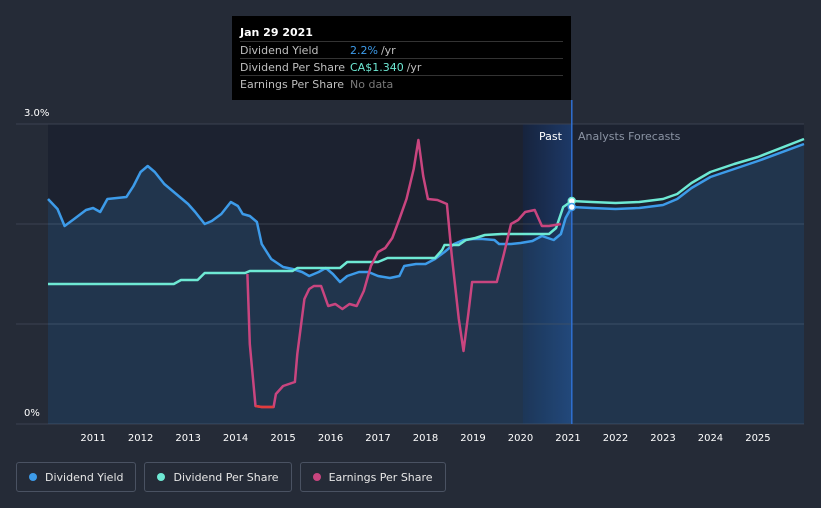 Image resolution: width=821 pixels, height=508 pixels. What do you see at coordinates (567, 438) in the screenshot?
I see `x-tick-label: 2021` at bounding box center [567, 438].